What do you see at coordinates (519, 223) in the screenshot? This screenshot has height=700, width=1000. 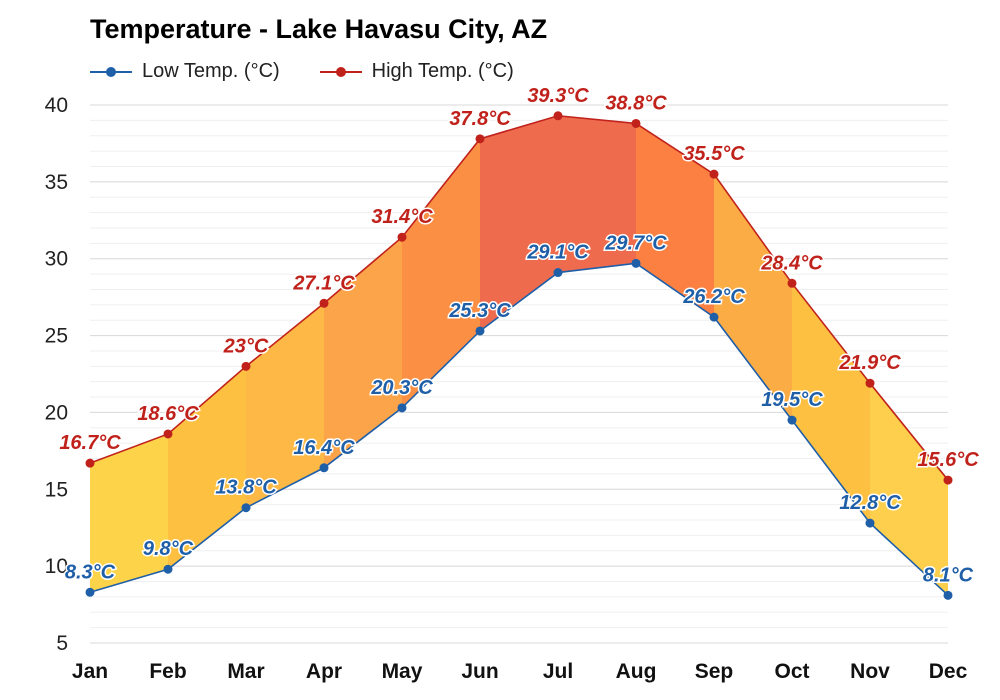 I see `band-jun` at bounding box center [519, 223].